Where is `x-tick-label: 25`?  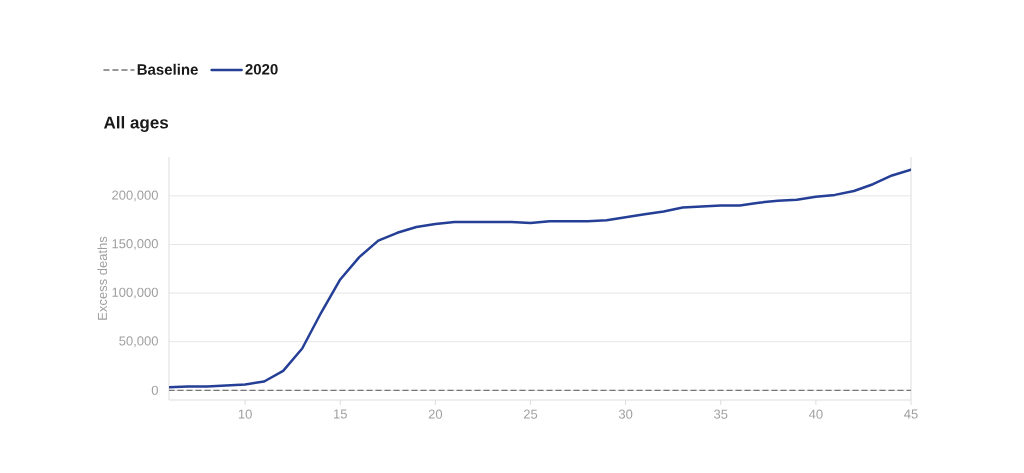
x-tick-label: 25 is located at coordinates (530, 414).